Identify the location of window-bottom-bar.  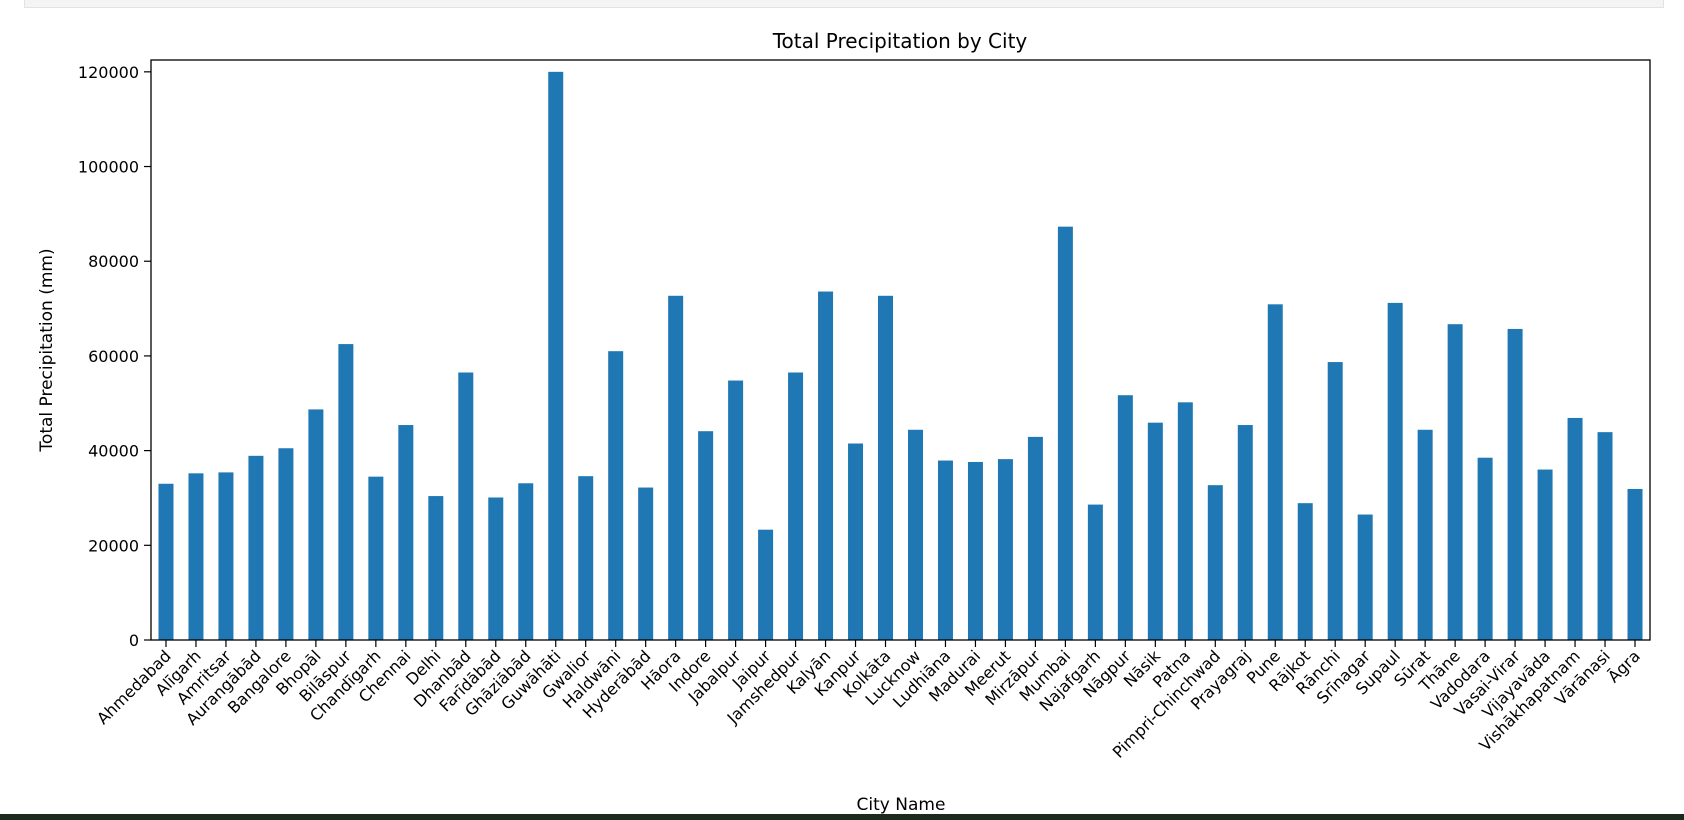
(842, 817).